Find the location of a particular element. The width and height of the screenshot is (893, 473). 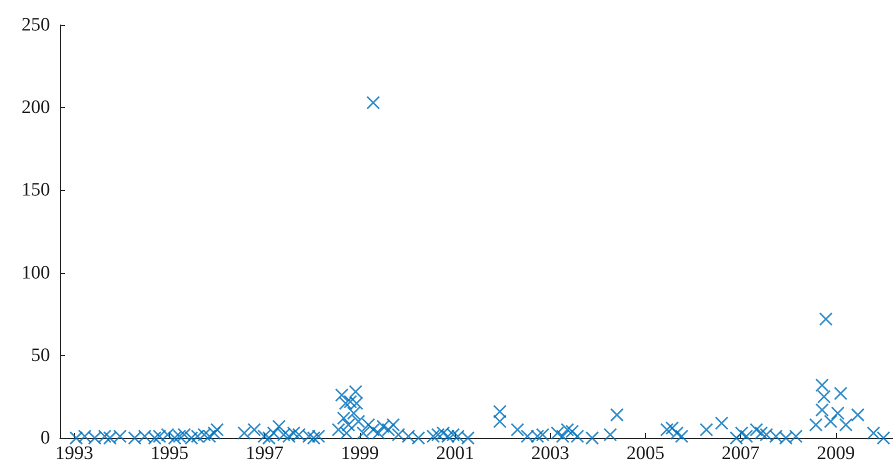

y-tick-label: 250 is located at coordinates (36, 25).